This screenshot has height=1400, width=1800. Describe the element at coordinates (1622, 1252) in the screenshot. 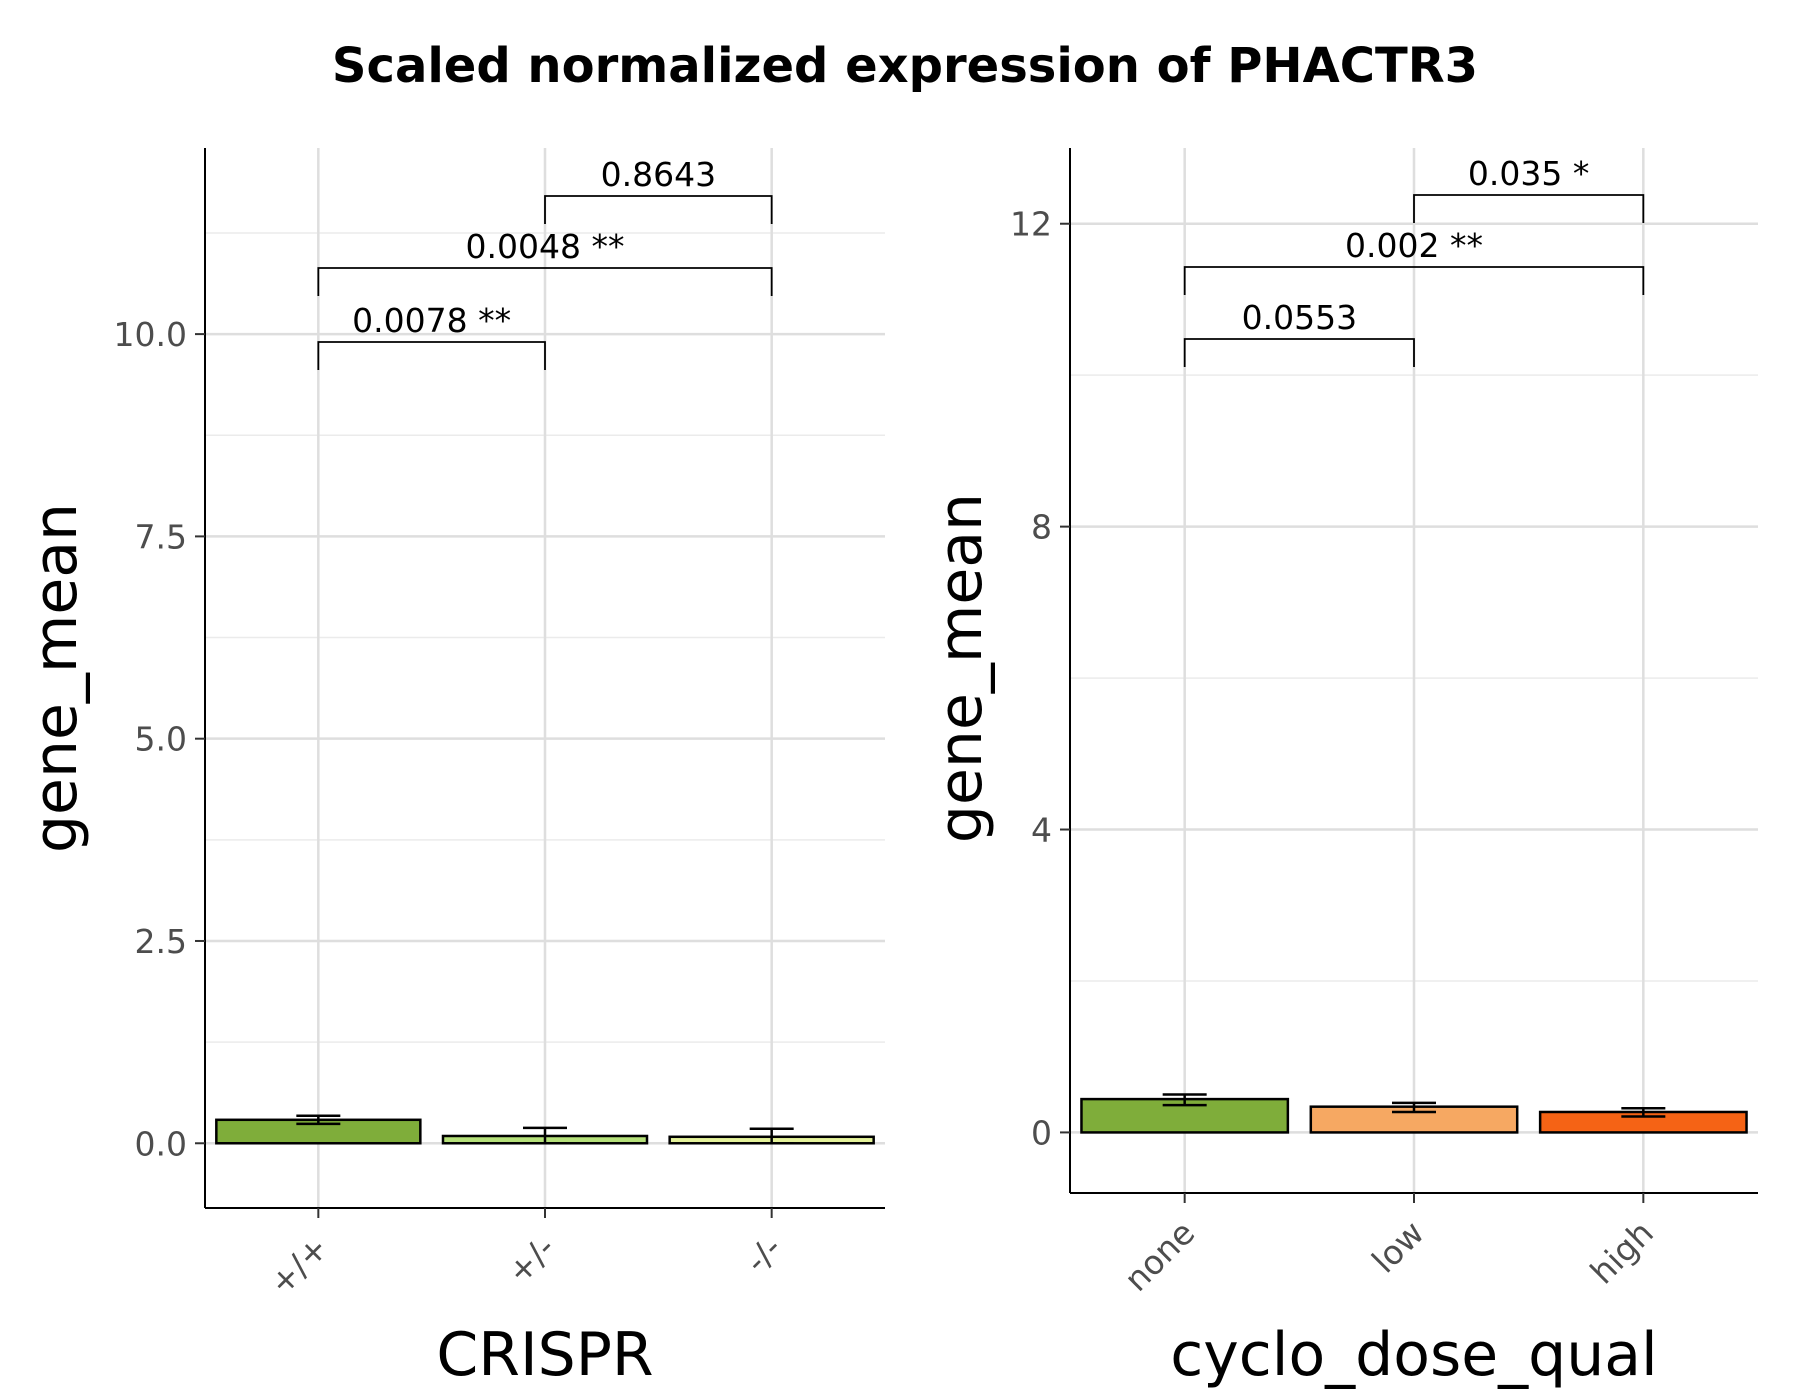

I see `x-tick-label-high: high` at that location.